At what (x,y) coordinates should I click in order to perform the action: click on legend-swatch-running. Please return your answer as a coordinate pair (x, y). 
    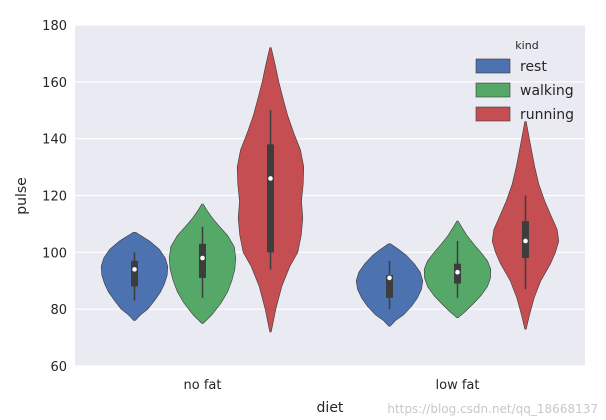
    Looking at the image, I should click on (493, 114).